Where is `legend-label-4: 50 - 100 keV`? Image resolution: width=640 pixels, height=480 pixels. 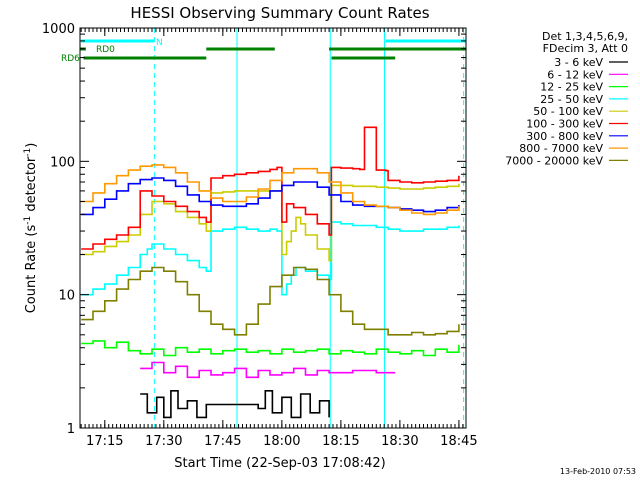 legend-label-4: 50 - 100 keV is located at coordinates (568, 111).